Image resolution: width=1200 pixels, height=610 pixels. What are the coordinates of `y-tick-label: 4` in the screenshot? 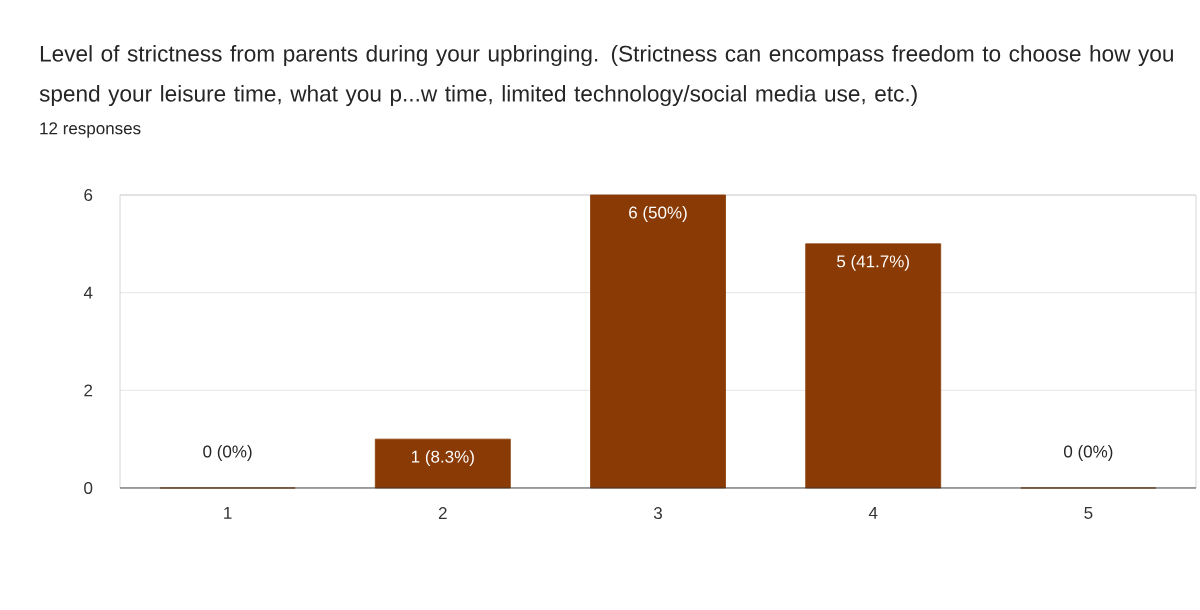 It's located at (88, 292).